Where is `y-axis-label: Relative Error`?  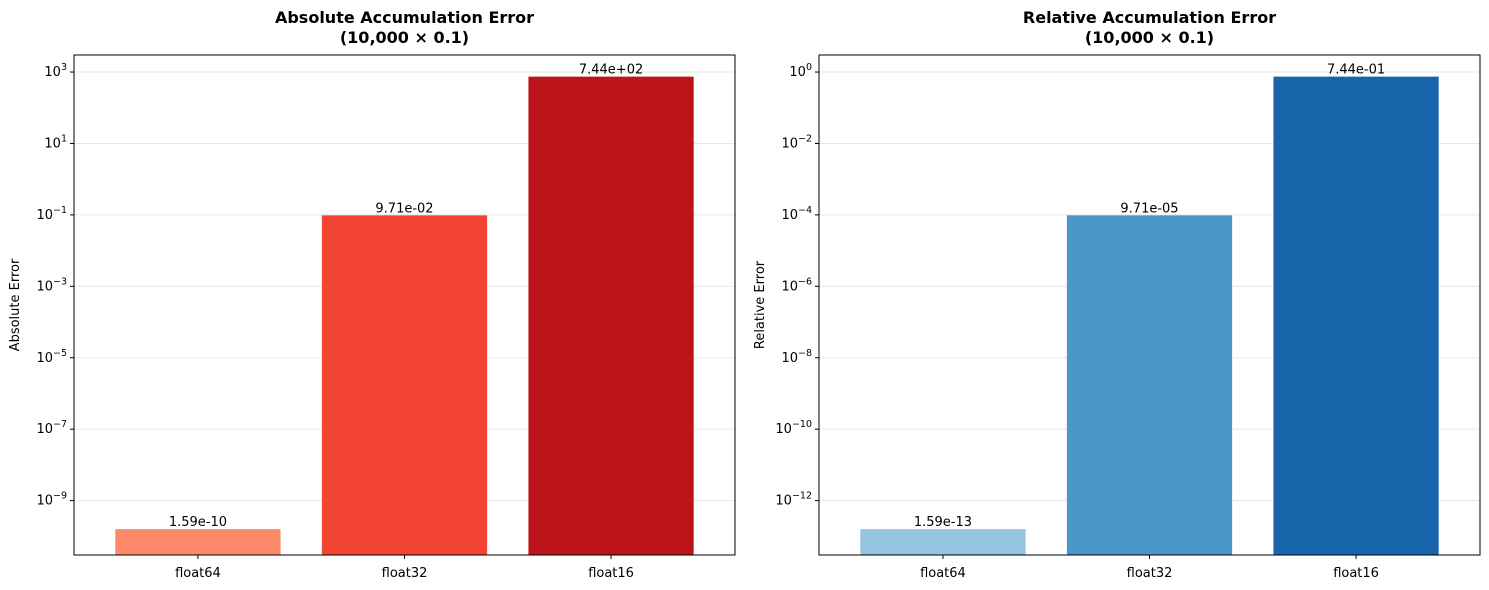 y-axis-label: Relative Error is located at coordinates (760, 304).